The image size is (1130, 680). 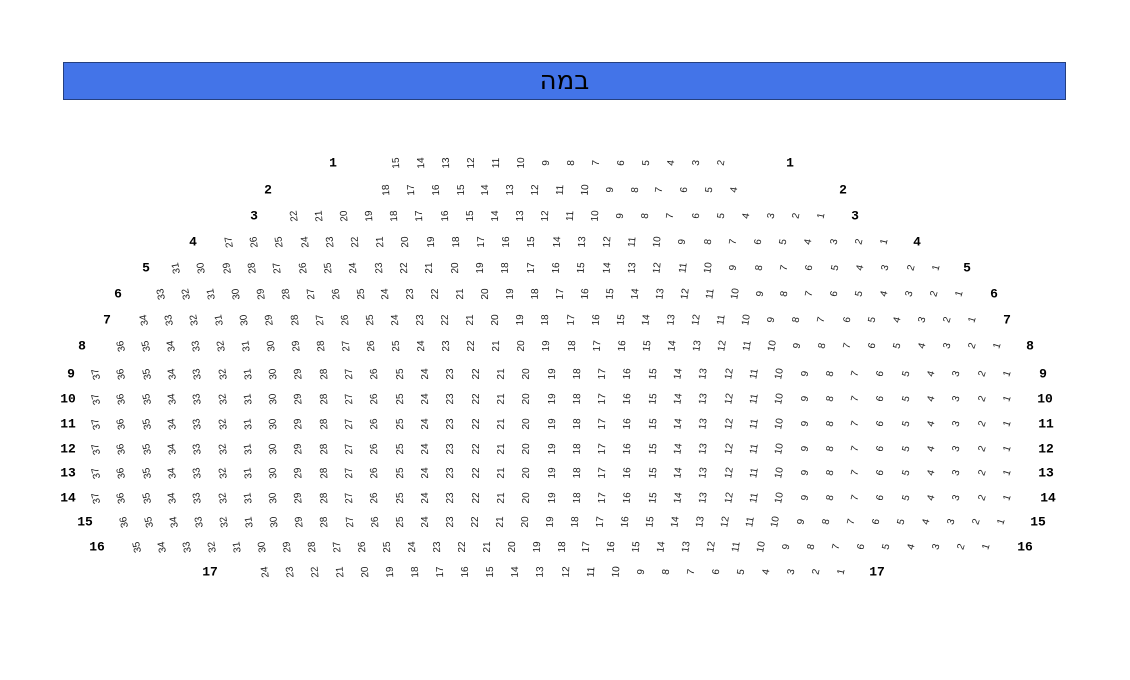 What do you see at coordinates (447, 346) in the screenshot?
I see `seat: 23` at bounding box center [447, 346].